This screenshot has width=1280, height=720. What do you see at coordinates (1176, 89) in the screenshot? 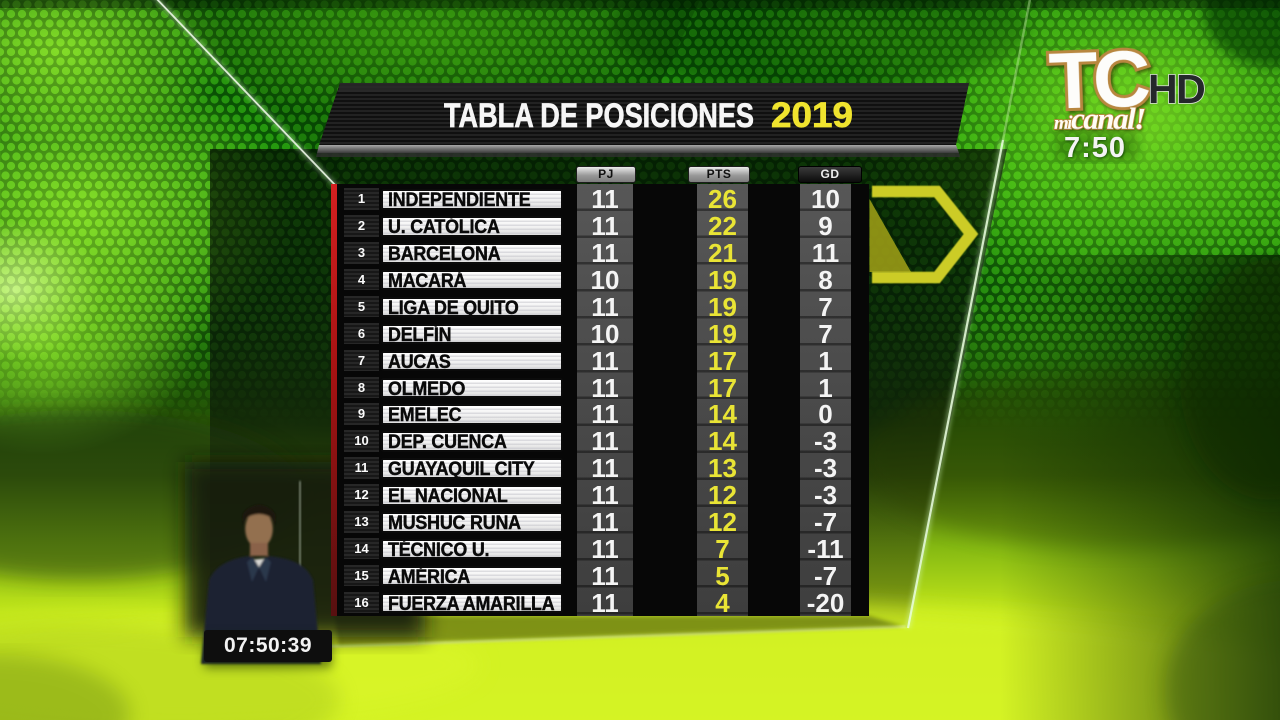
I see `svg-text: HD` at bounding box center [1176, 89].